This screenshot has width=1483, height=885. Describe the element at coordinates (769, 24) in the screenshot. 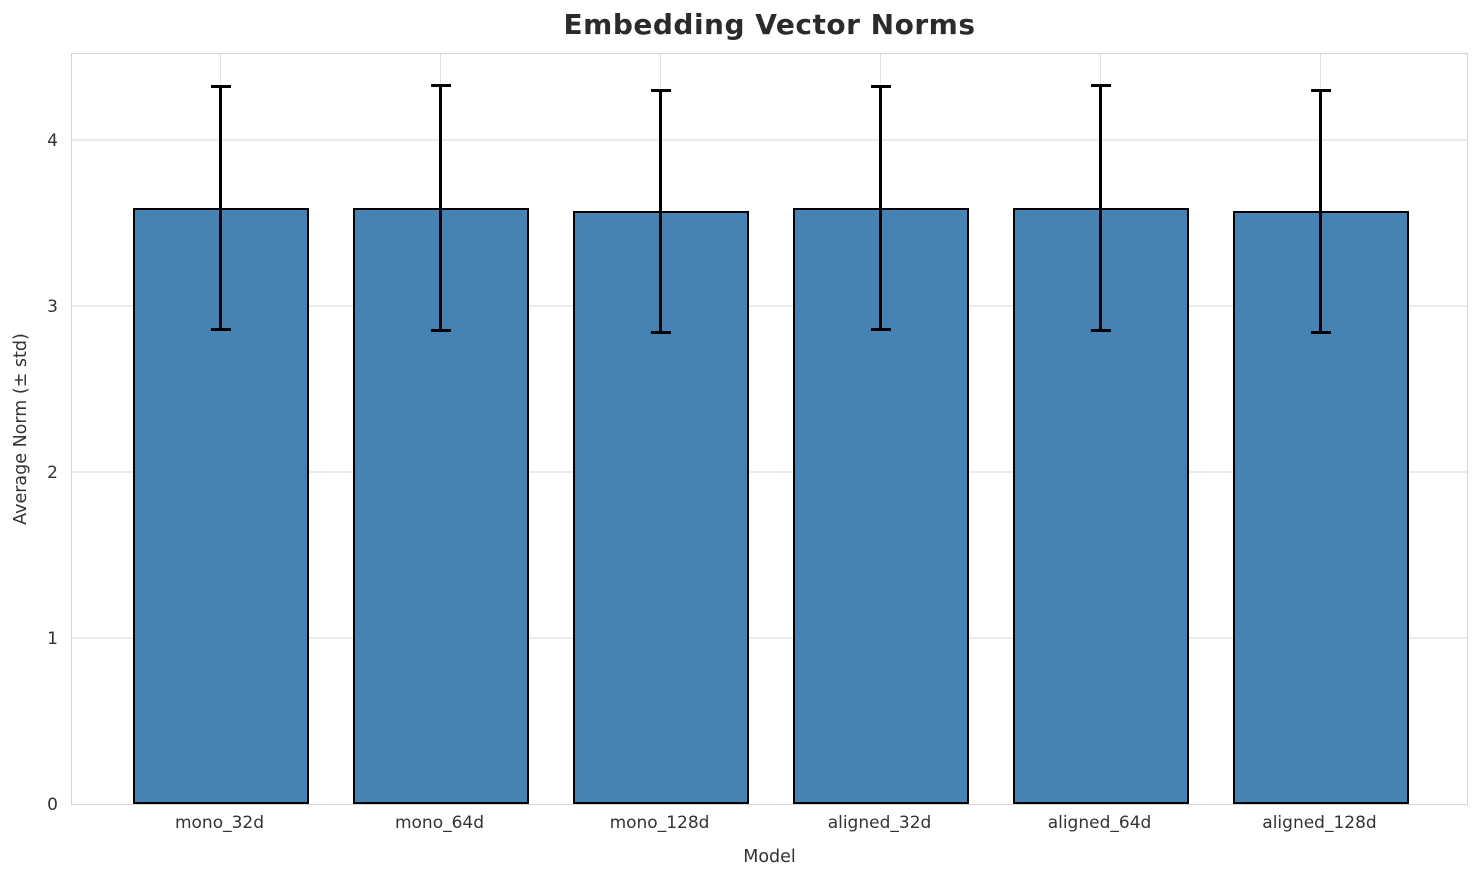

I see `chart-title: Embedding Vector Norms` at that location.